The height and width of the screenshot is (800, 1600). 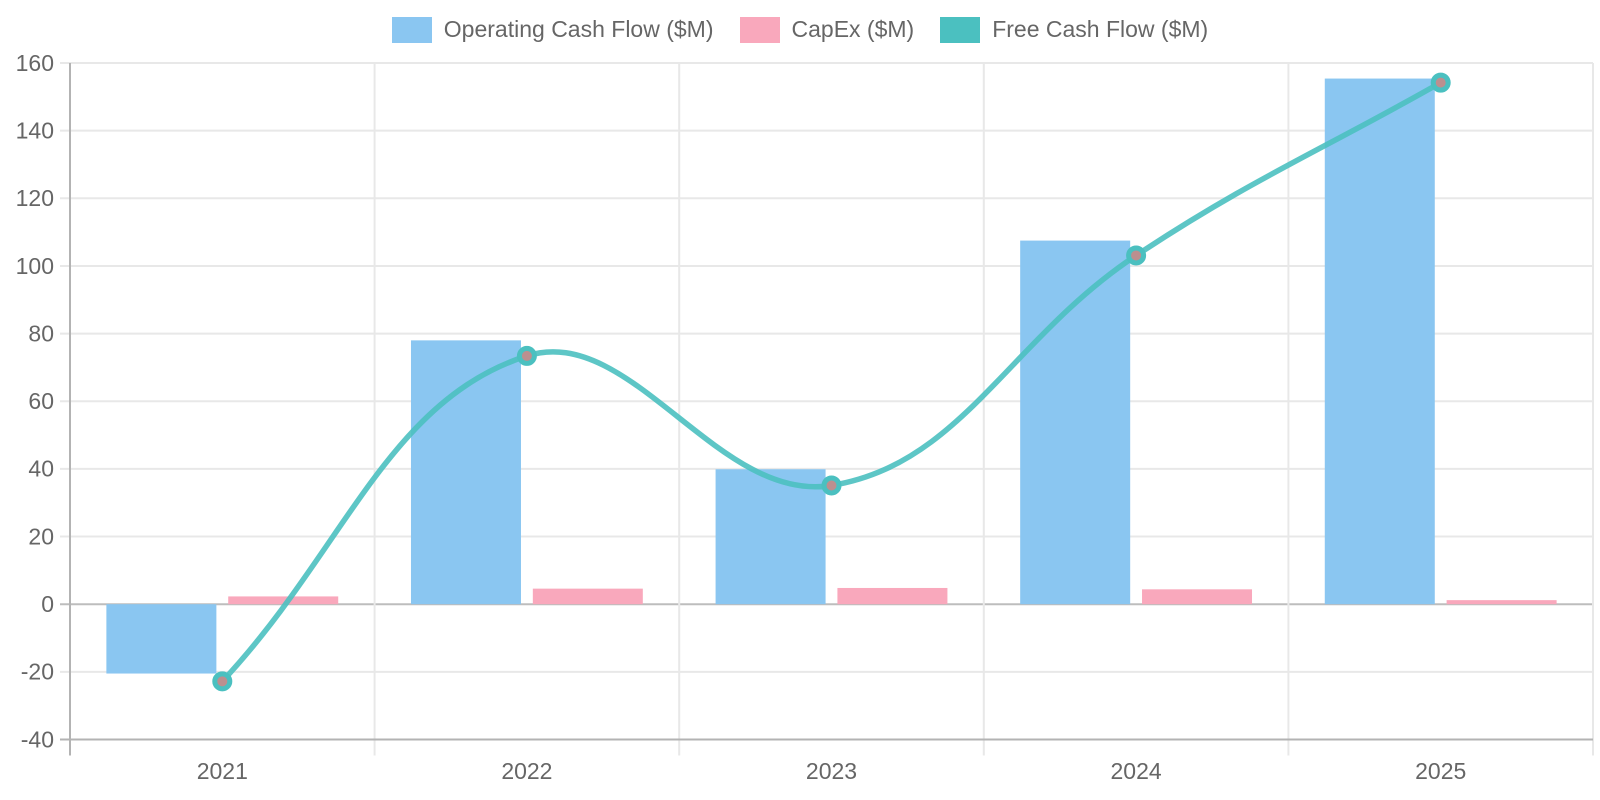 I want to click on y-tick-label--20: -20, so click(x=37, y=672).